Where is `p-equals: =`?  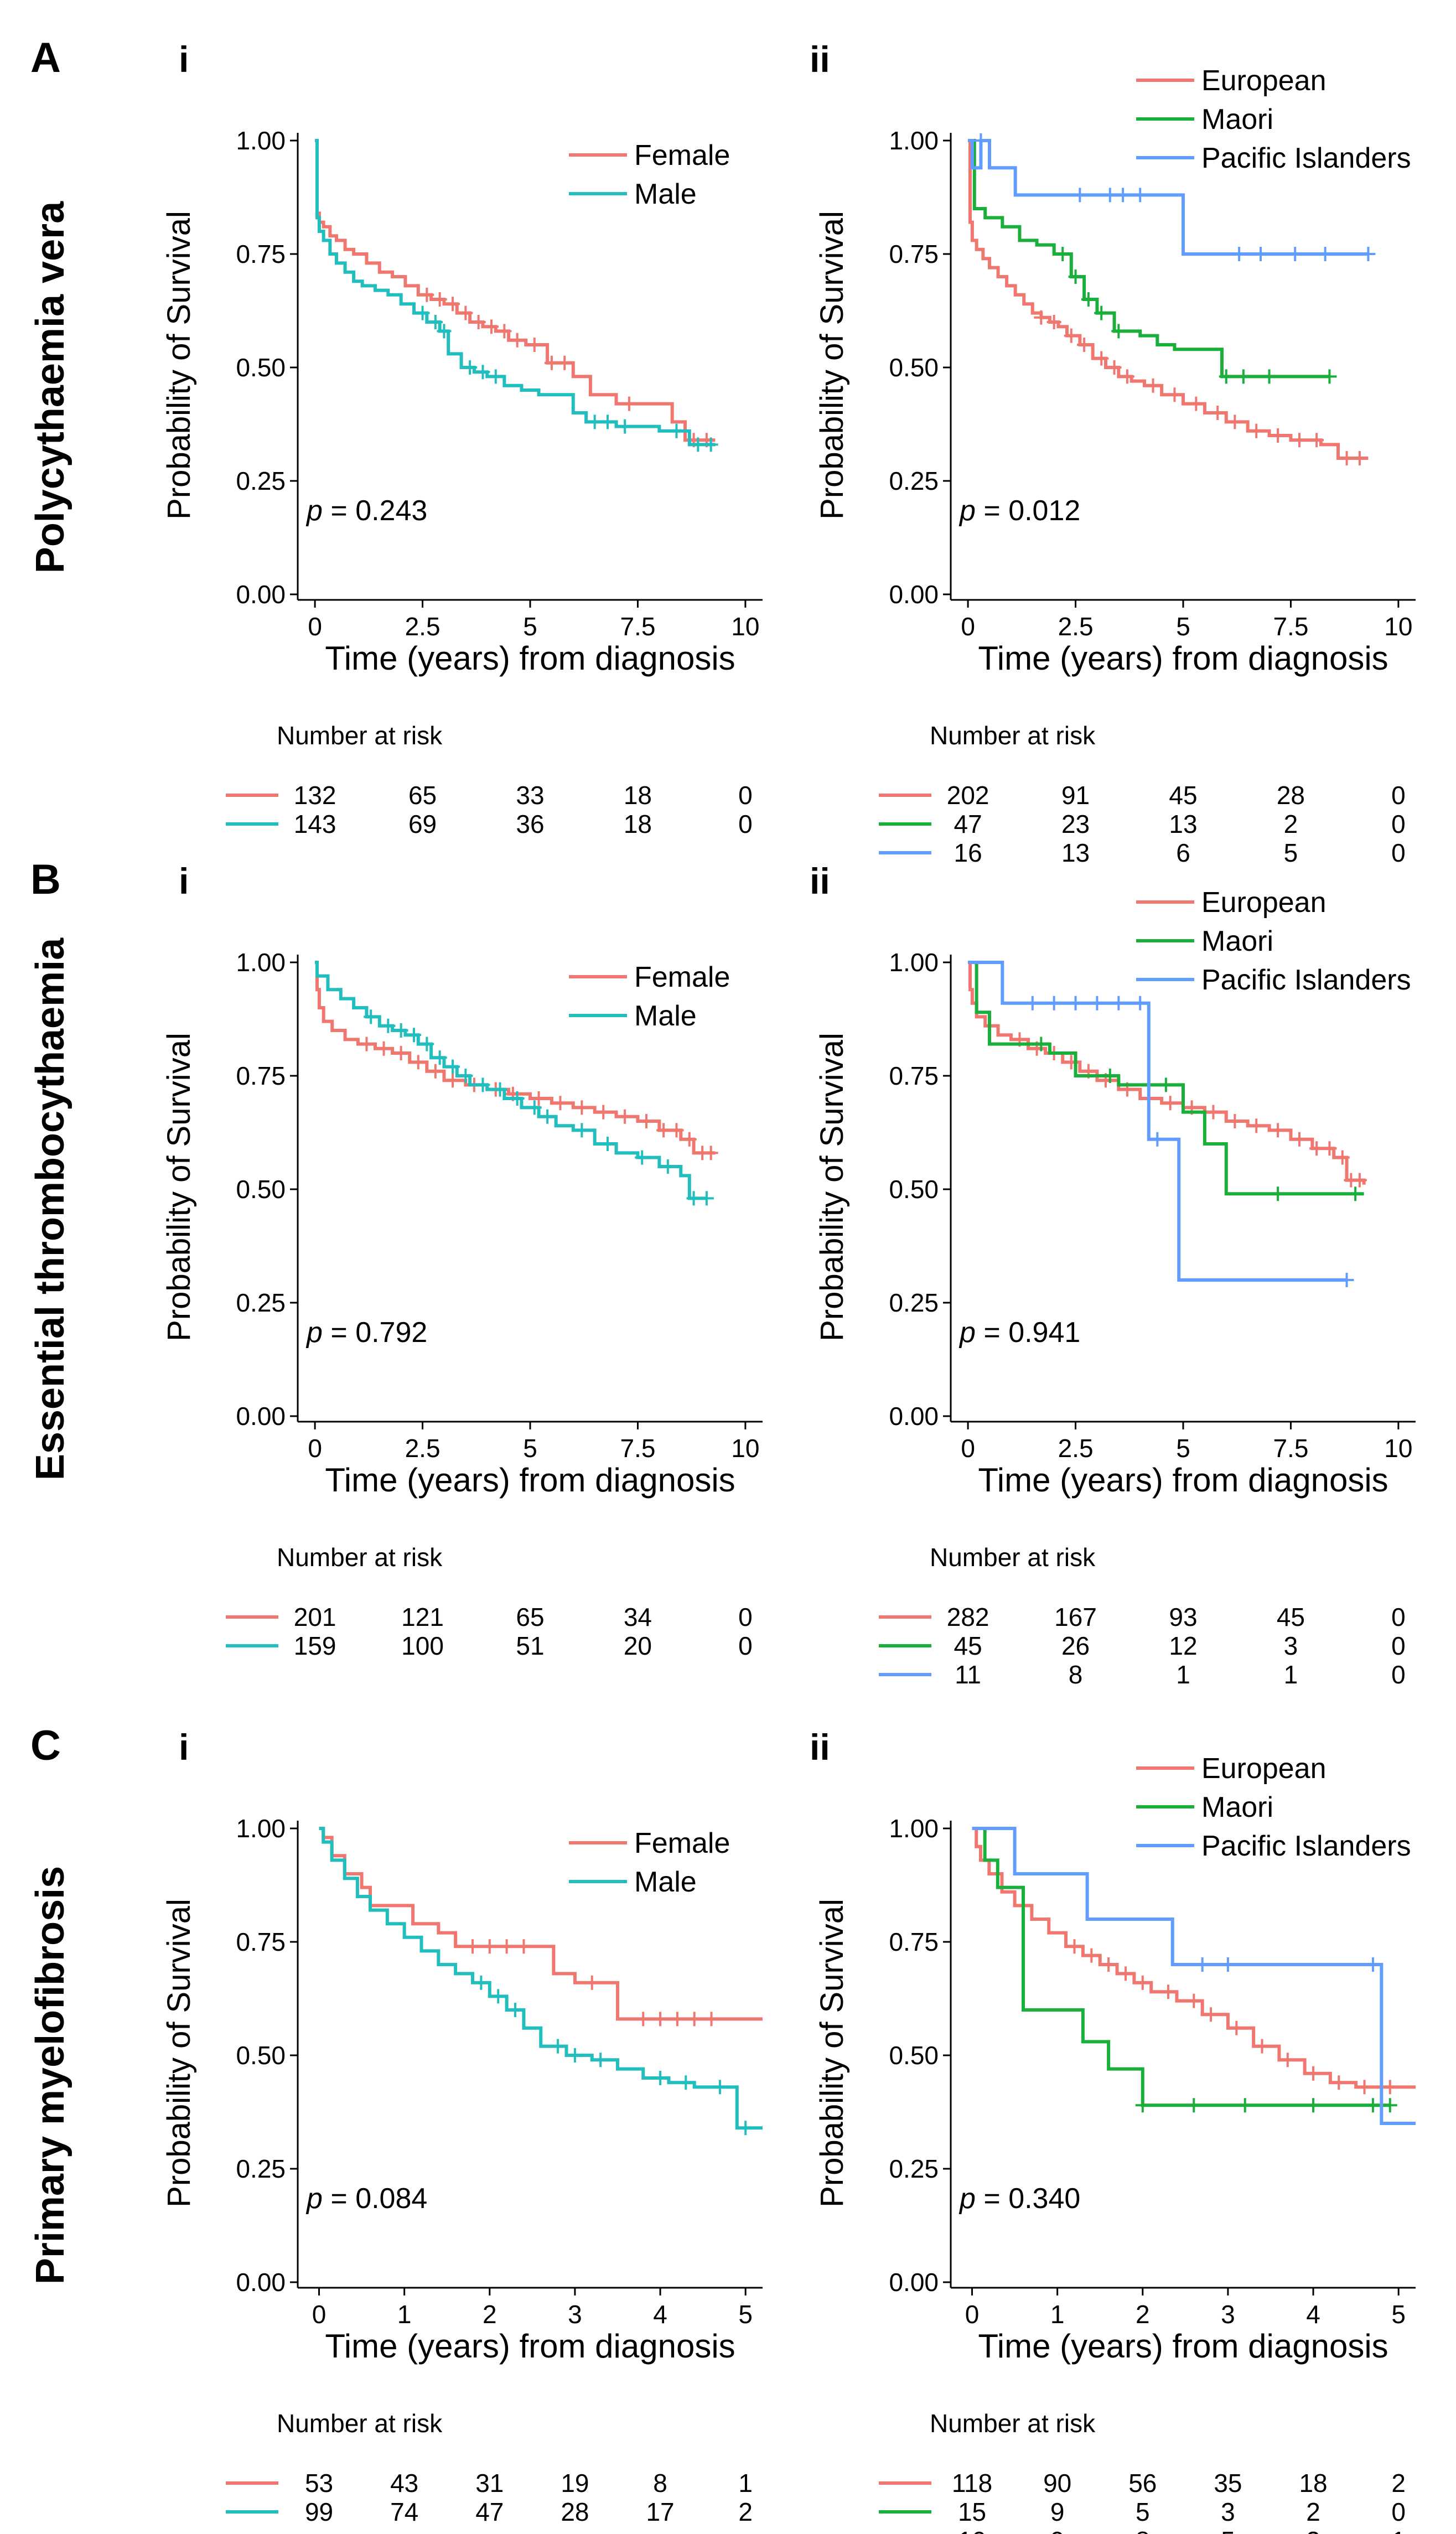 p-equals: = is located at coordinates (992, 2199).